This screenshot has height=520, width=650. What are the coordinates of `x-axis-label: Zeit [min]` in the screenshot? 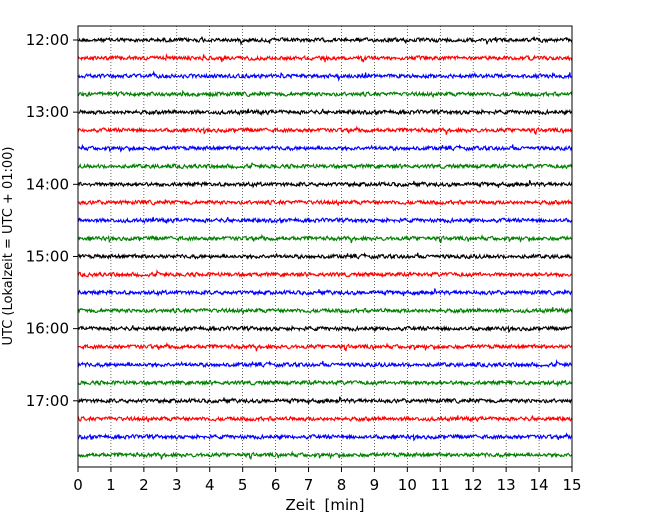 It's located at (324, 505).